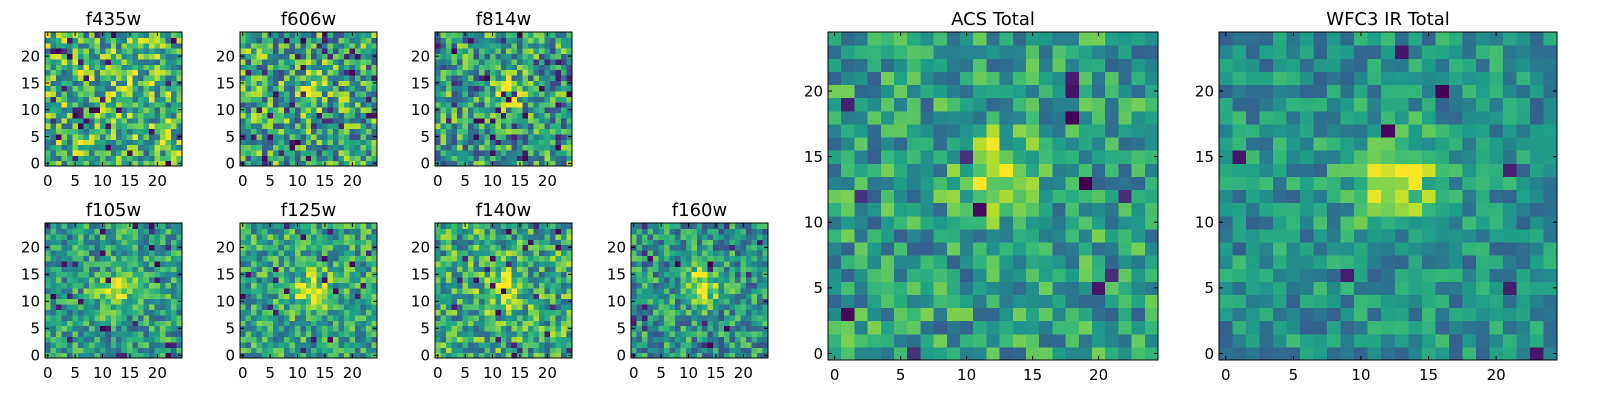 This screenshot has height=400, width=1600. Describe the element at coordinates (48, 373) in the screenshot. I see `x-tick-label: 0` at that location.